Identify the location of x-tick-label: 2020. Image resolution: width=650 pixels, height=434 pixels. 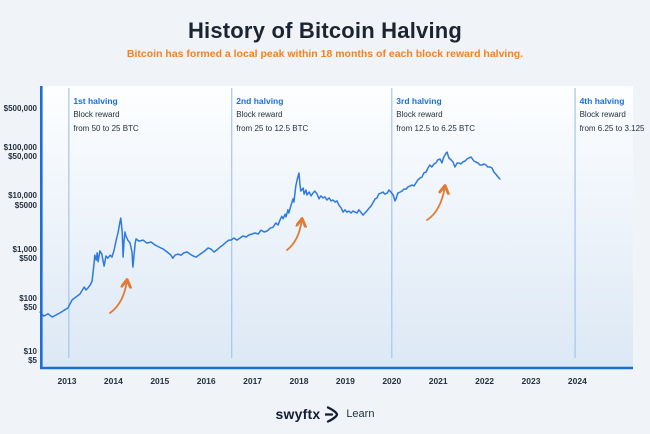
(392, 381).